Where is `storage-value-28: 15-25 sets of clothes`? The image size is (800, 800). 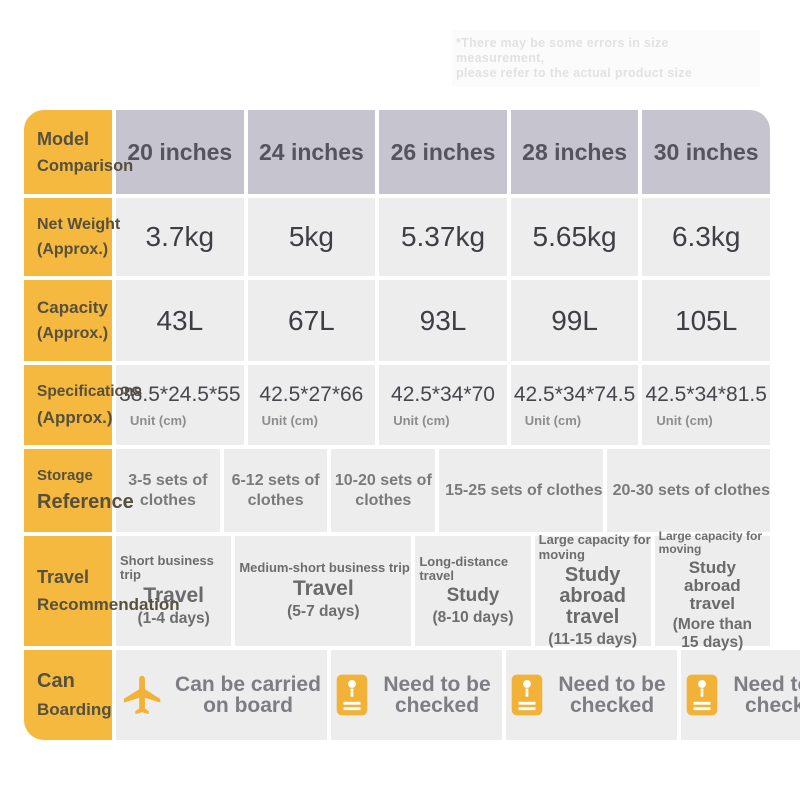
storage-value-28: 15-25 sets of clothes is located at coordinates (524, 490).